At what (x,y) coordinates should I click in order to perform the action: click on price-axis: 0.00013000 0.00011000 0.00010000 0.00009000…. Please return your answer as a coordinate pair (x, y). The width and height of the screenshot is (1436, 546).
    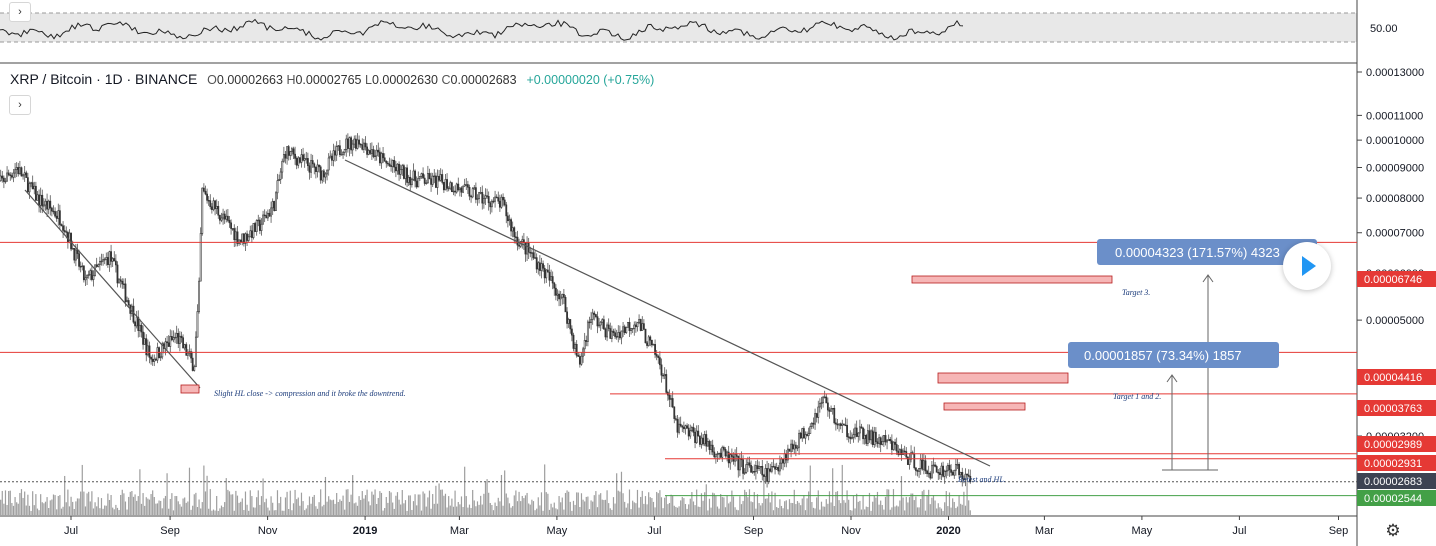
    Looking at the image, I should click on (1396, 286).